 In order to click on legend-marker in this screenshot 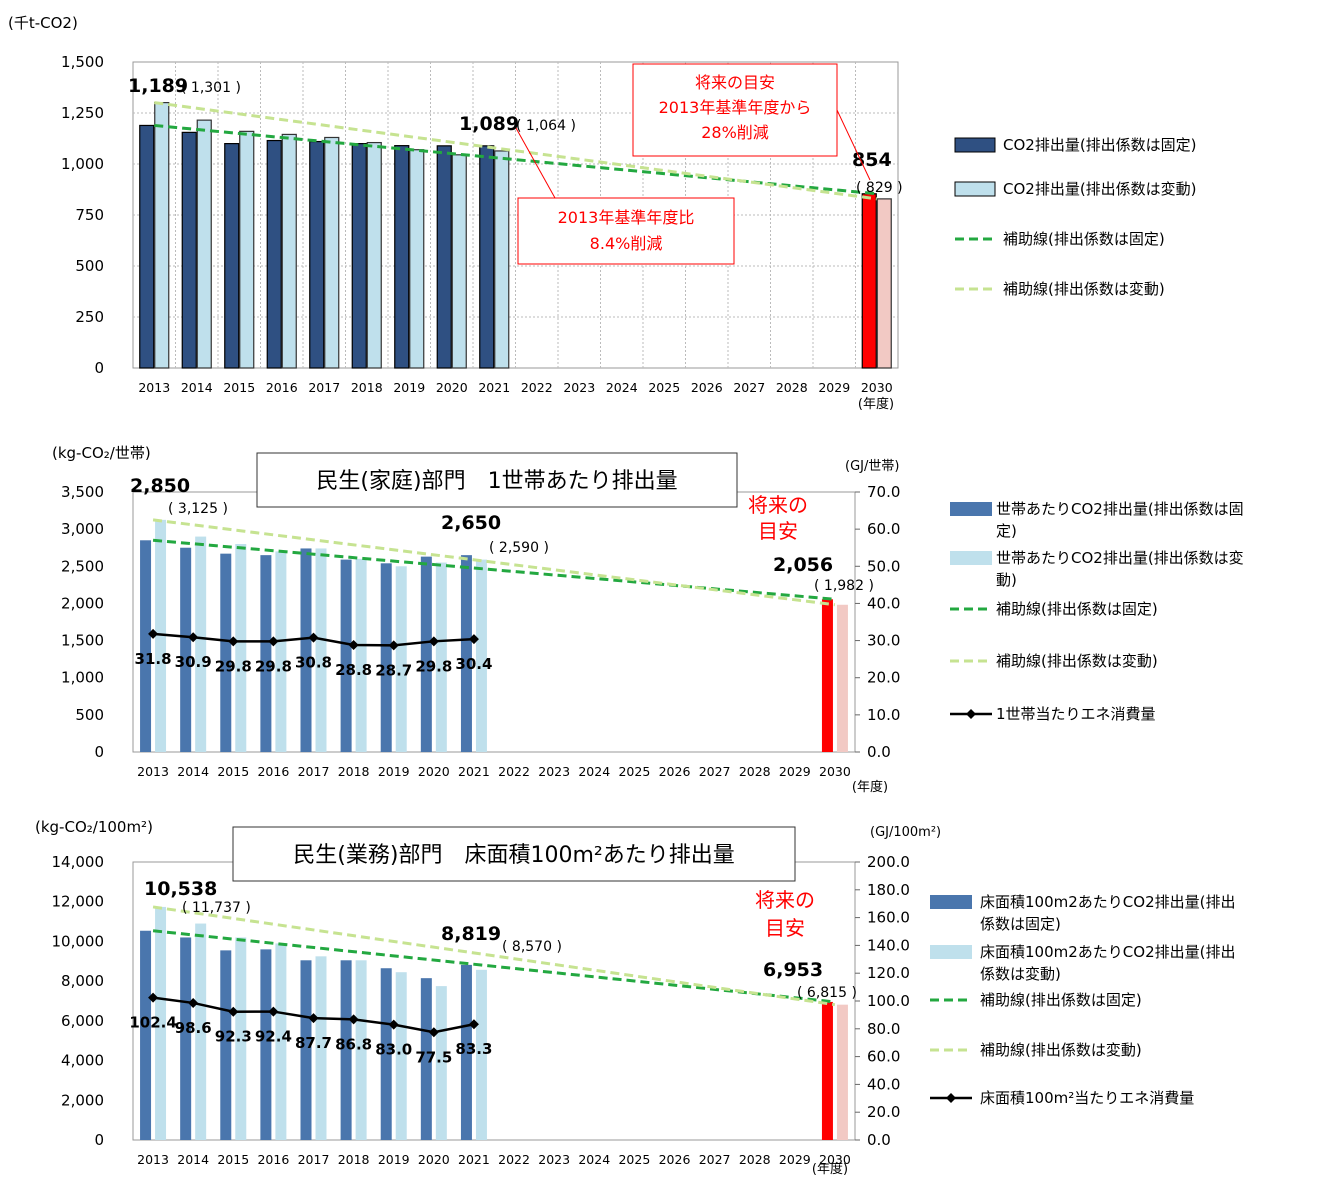, I will do `click(951, 1098)`.